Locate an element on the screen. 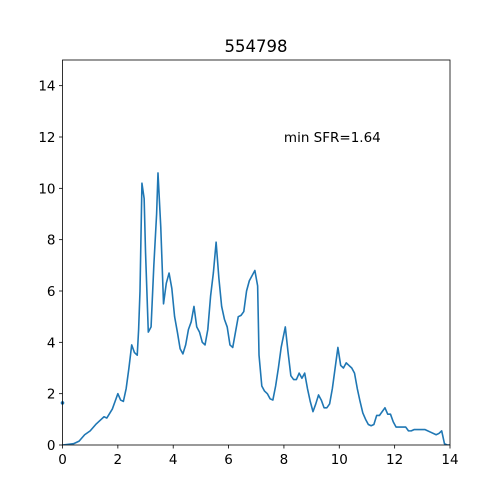  x-tick-label: 8 is located at coordinates (284, 460).